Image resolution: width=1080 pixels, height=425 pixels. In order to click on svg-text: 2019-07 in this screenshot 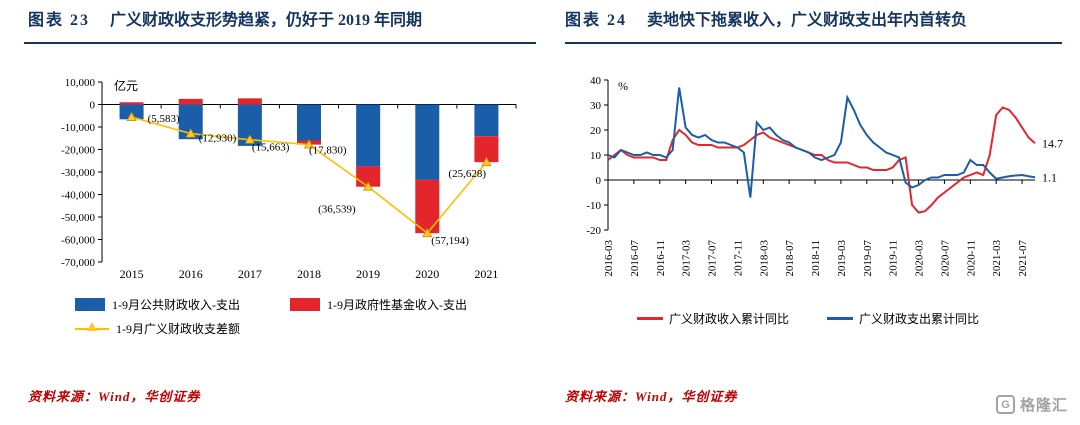, I will do `click(868, 258)`.